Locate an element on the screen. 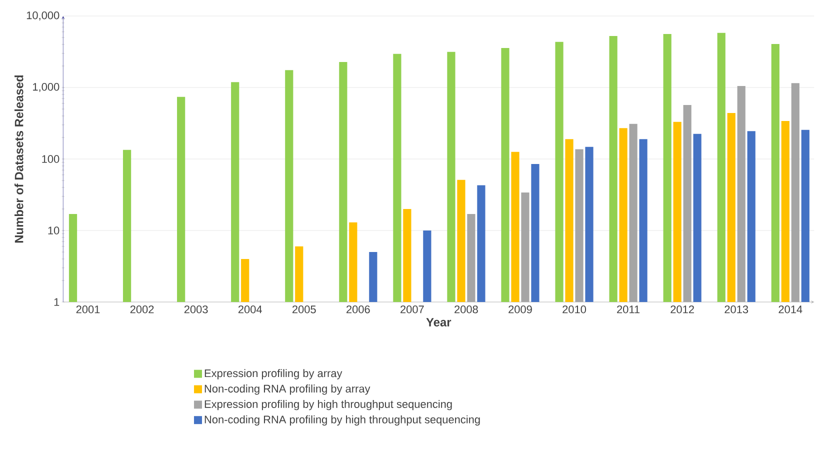  x-tick-label: 2007 is located at coordinates (412, 310).